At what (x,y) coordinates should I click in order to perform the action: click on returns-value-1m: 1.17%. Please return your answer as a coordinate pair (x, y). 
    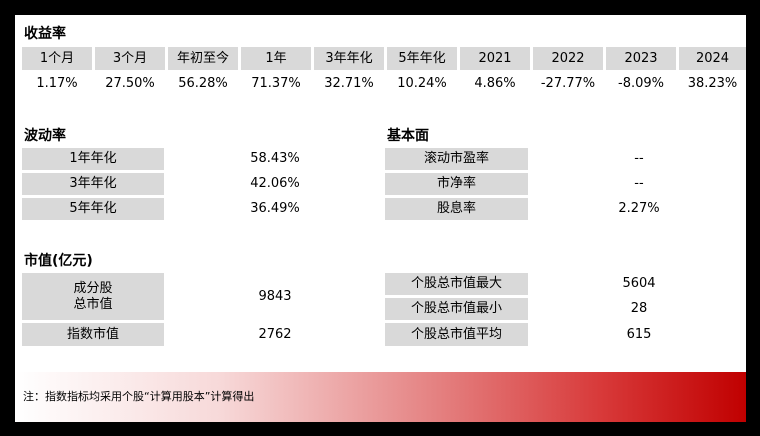
    Looking at the image, I should click on (57, 83).